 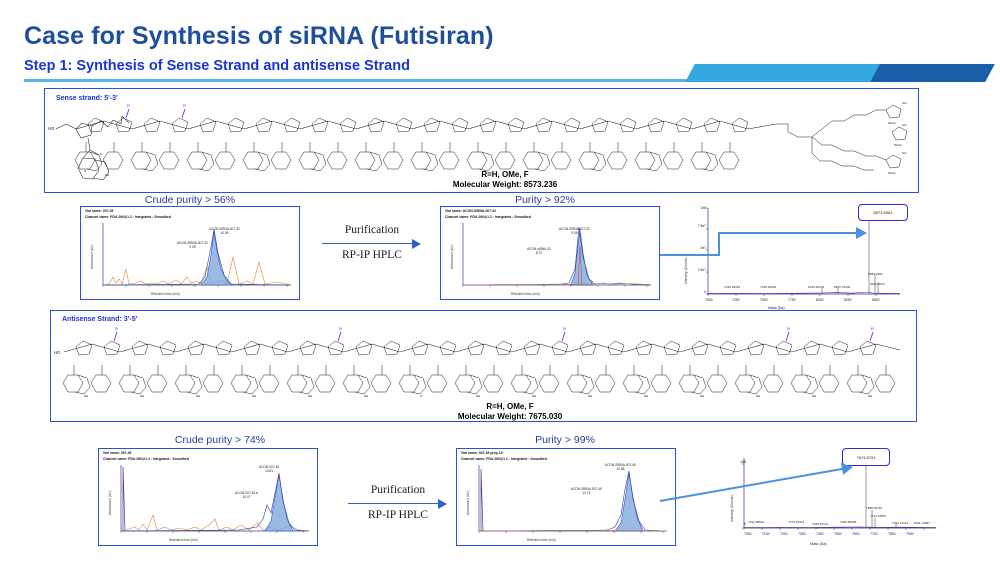 What do you see at coordinates (471, 211) in the screenshot?
I see `sense-pure-vial: Vial name: ACON-SiRNA-007-32` at bounding box center [471, 211].